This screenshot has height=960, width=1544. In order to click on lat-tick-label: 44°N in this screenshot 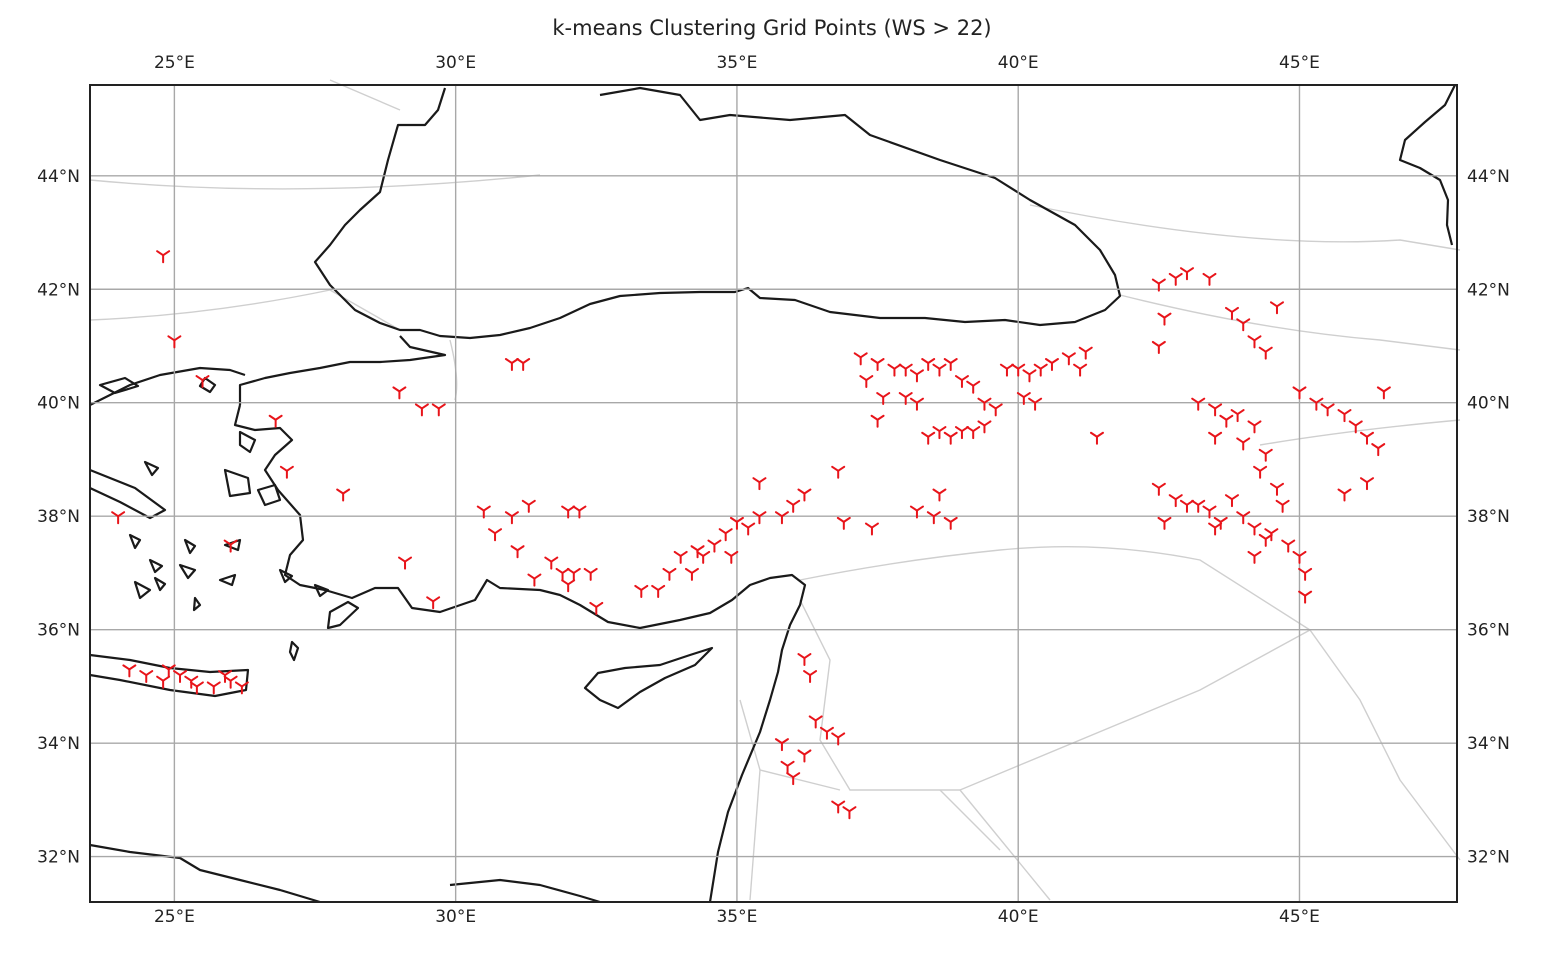, I will do `click(58, 177)`.